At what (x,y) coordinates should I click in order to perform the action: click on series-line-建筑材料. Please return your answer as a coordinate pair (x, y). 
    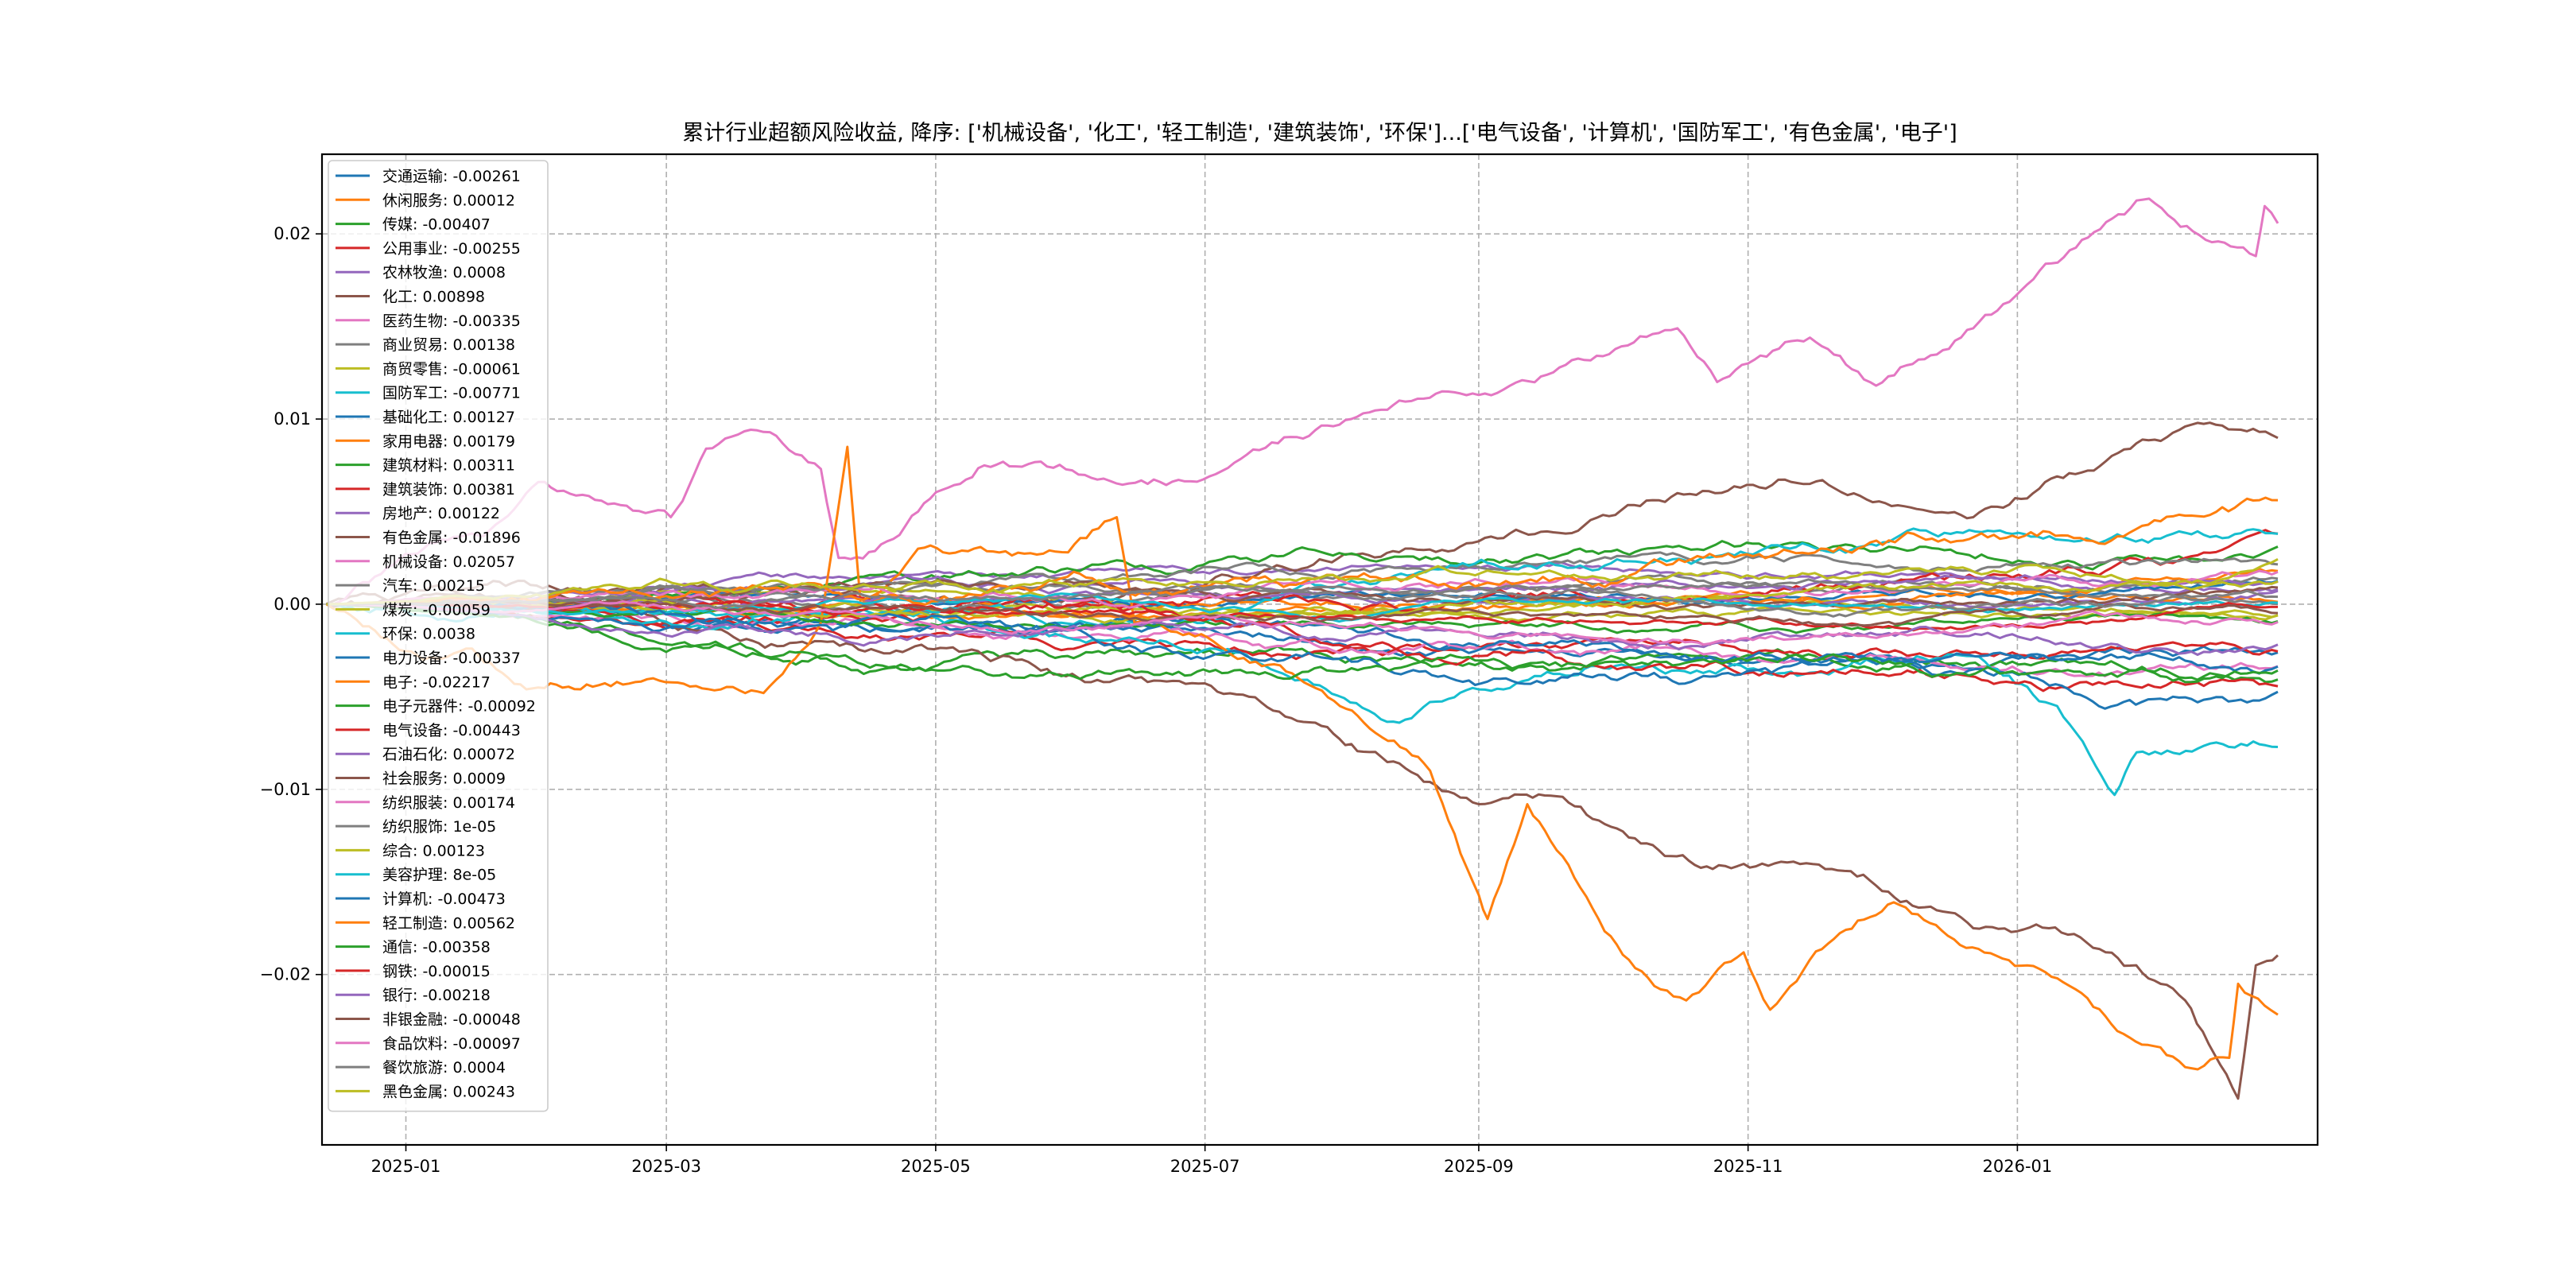
    Looking at the image, I should click on (1302, 573).